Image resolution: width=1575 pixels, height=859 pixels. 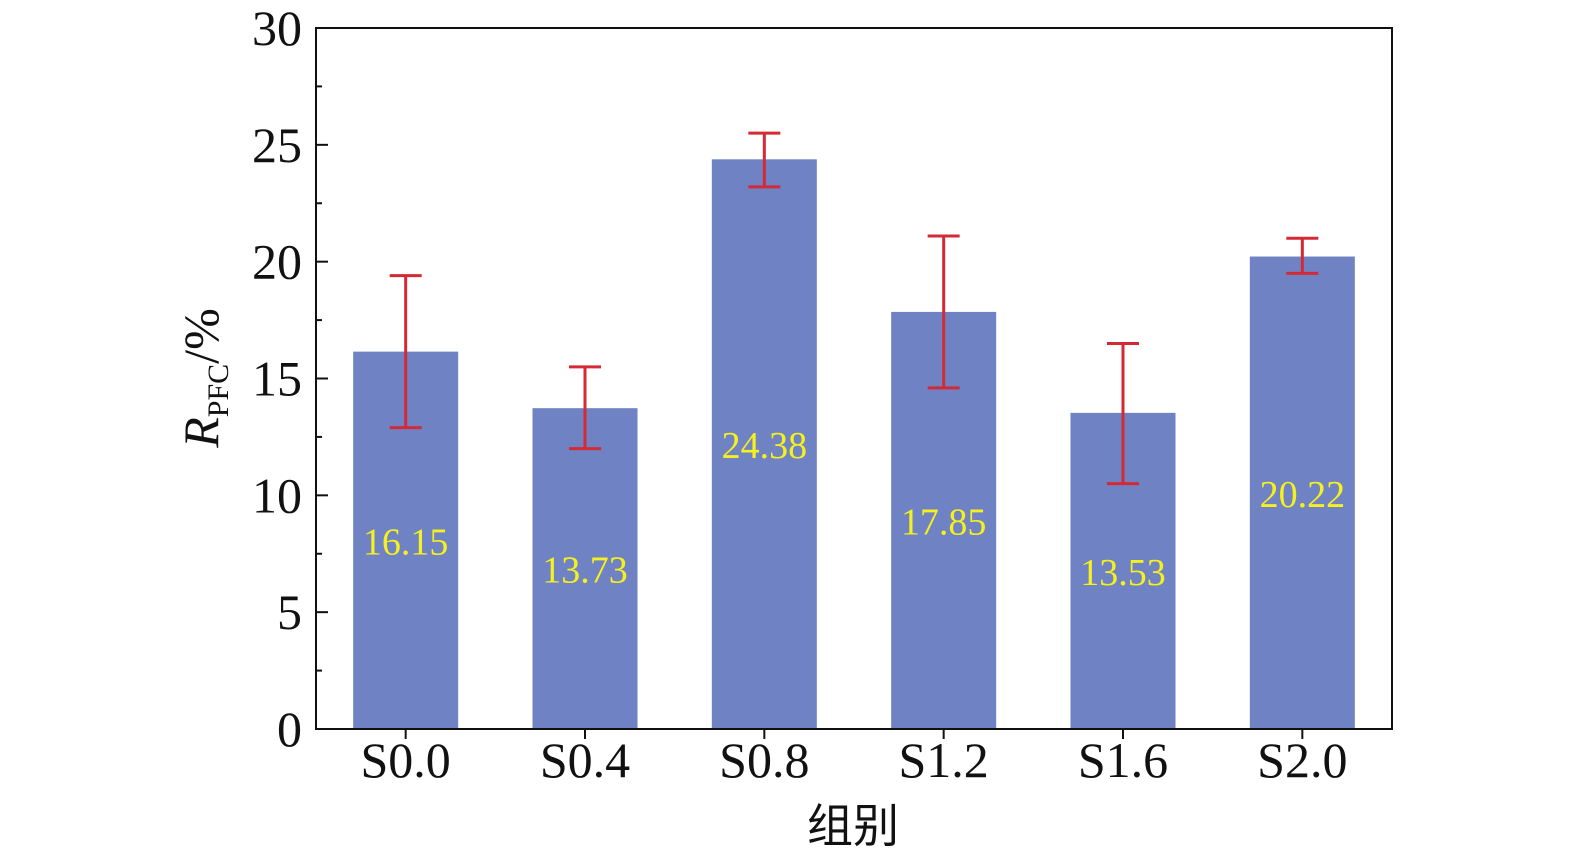 I want to click on x-axis-label: 组别, so click(x=853, y=826).